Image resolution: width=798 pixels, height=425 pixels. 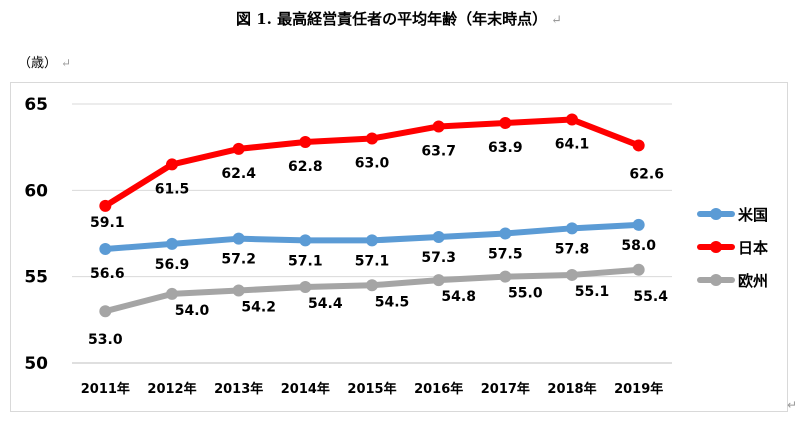 What do you see at coordinates (753, 248) in the screenshot?
I see `legend-label: 日本` at bounding box center [753, 248].